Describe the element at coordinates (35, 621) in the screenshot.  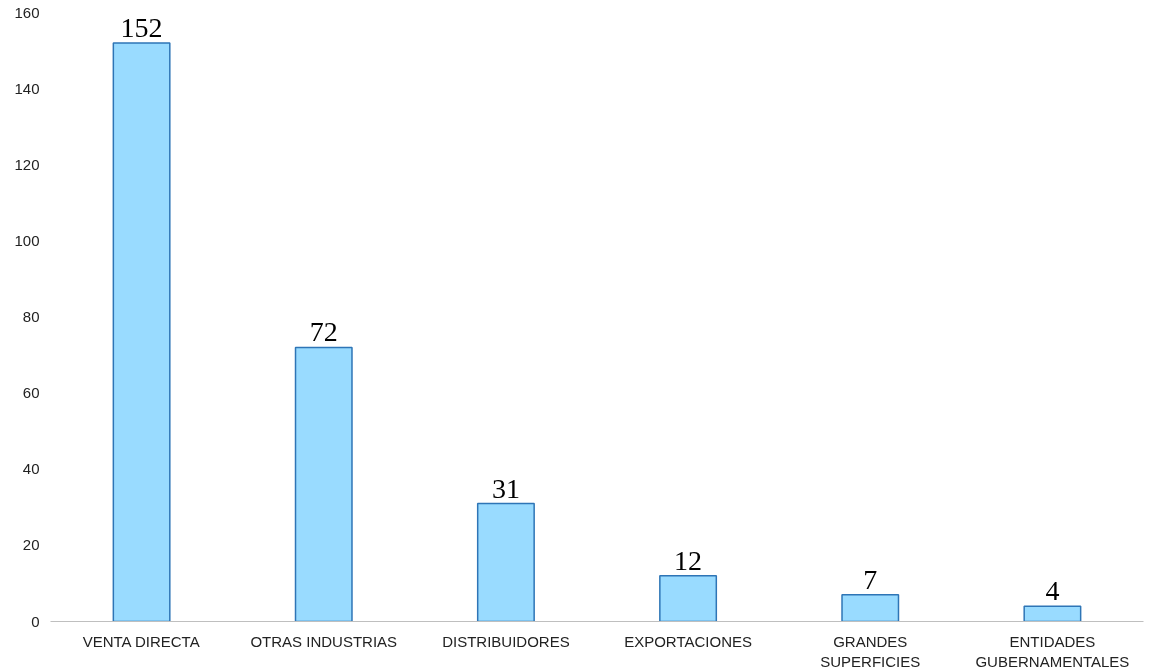
I see `y-tick-label: 0` at that location.